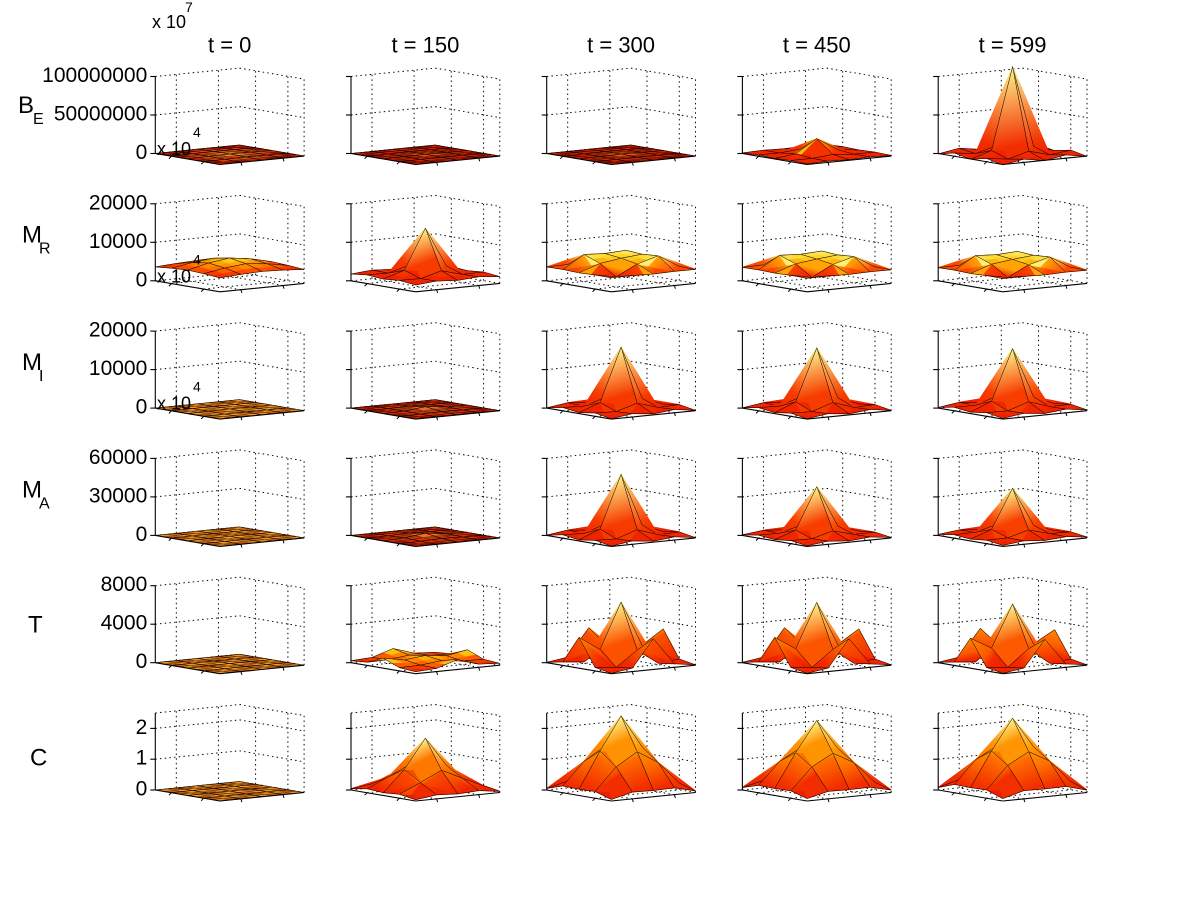  Describe the element at coordinates (26, 105) in the screenshot. I see `svg-text: B` at that location.